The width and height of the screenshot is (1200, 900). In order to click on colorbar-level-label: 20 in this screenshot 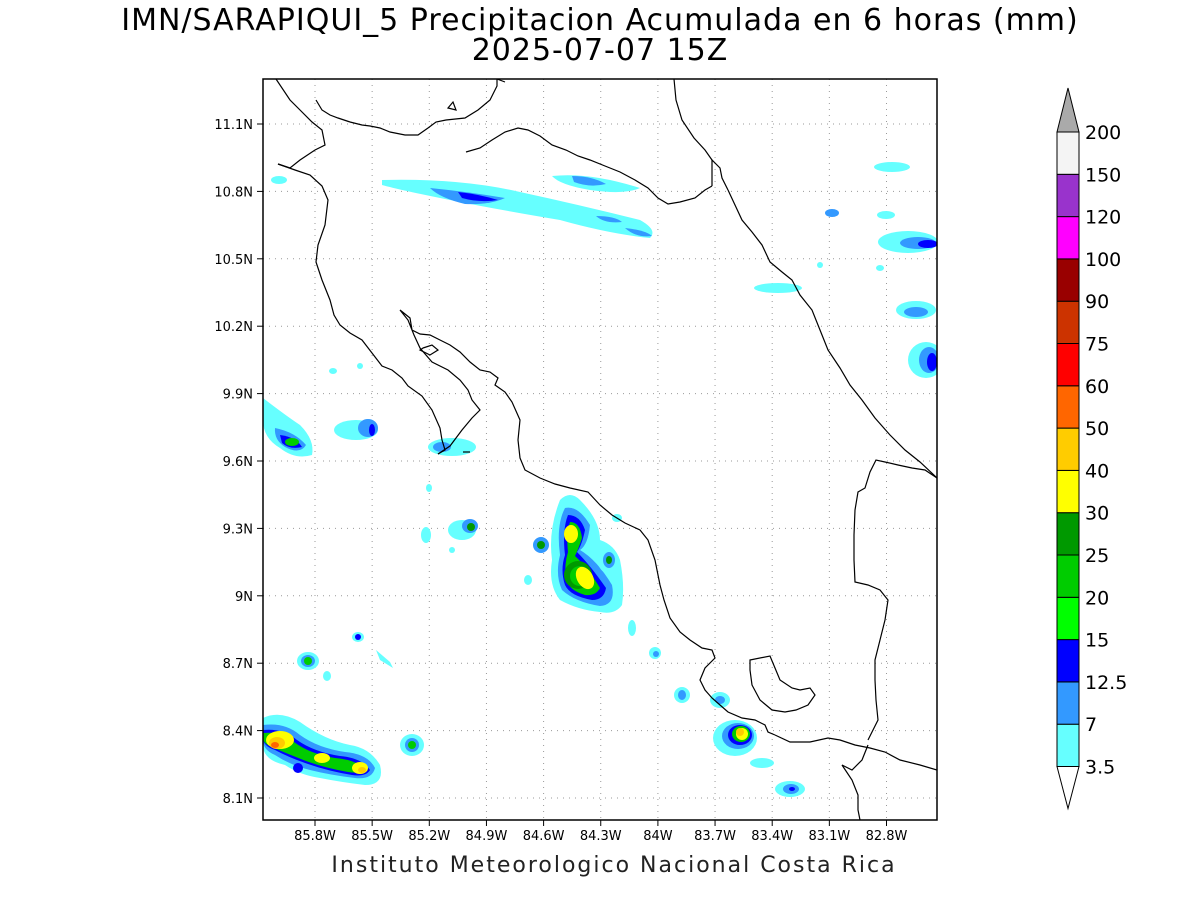, I will do `click(1097, 598)`.